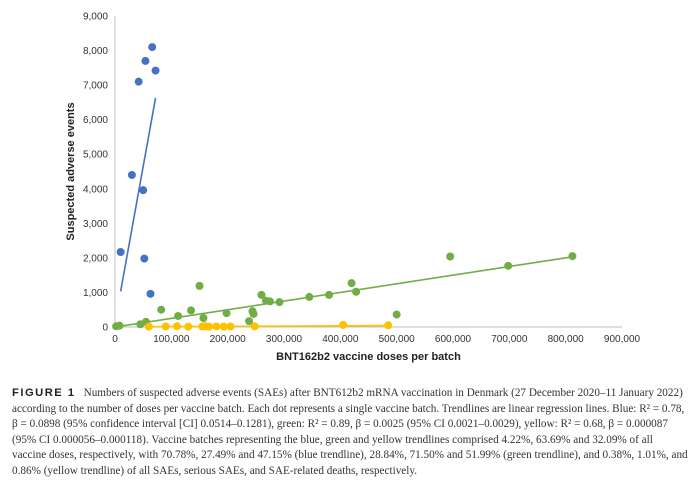  Describe the element at coordinates (397, 339) in the screenshot. I see `x-tick-label: 500,000` at that location.